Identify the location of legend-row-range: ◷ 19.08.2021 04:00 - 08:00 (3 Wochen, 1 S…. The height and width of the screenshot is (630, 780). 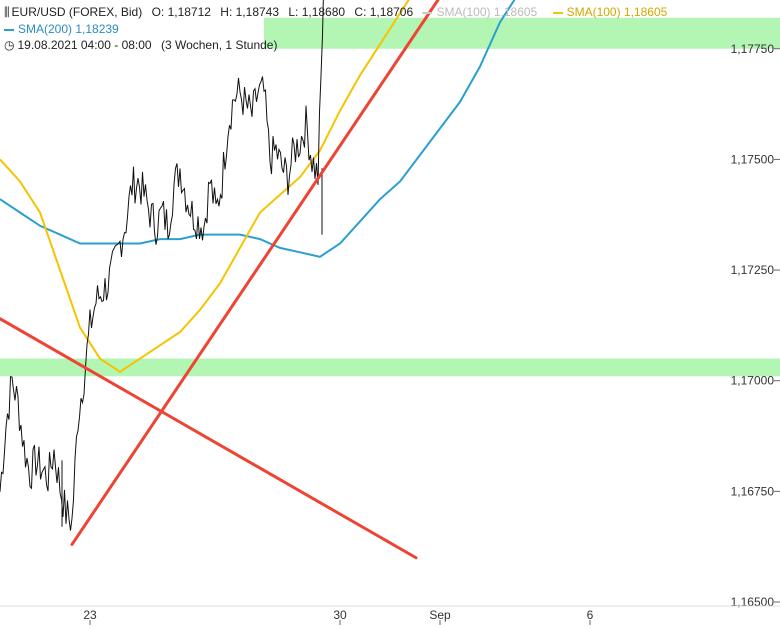
(143, 45).